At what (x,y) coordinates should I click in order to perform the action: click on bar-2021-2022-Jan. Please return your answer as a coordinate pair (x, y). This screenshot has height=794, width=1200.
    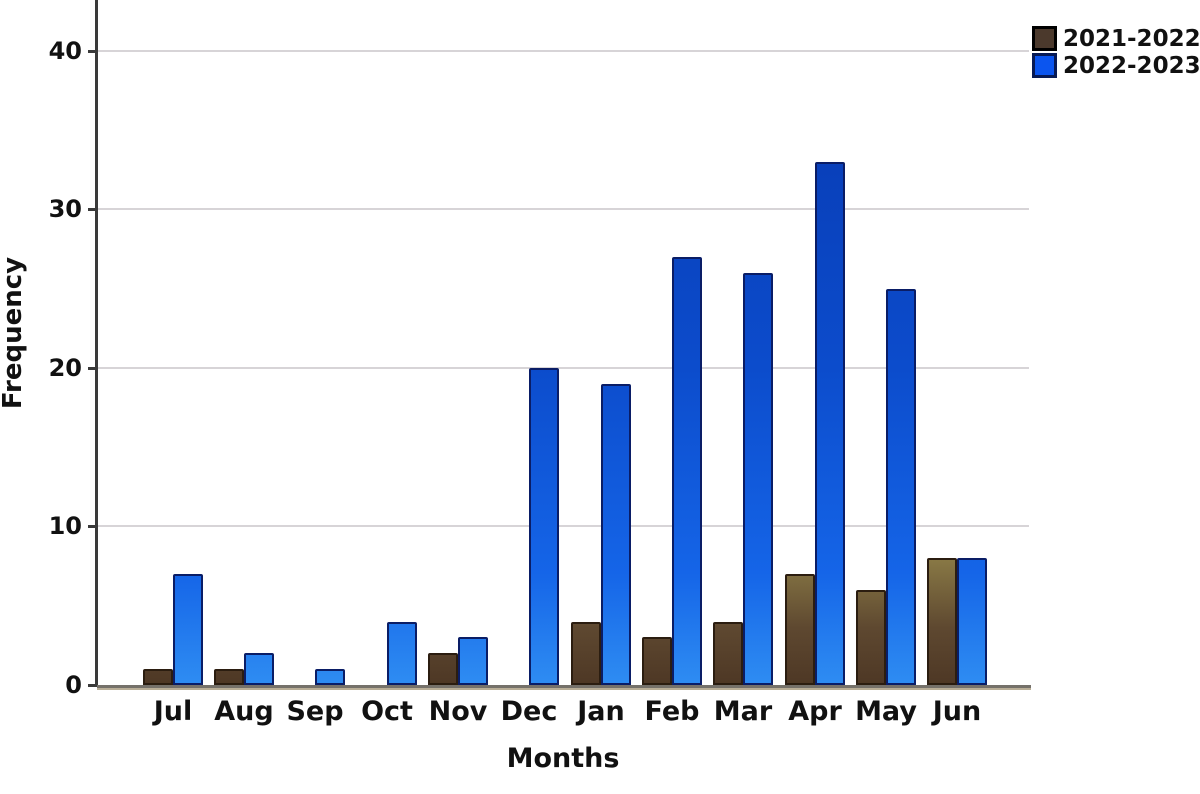
    Looking at the image, I should click on (586, 653).